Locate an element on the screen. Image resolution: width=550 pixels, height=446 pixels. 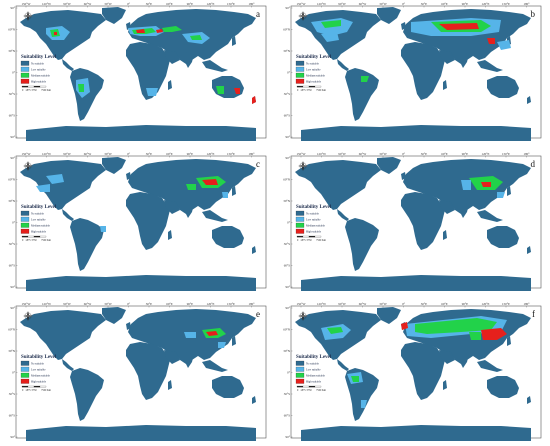
panel-letter: e is located at coordinates (258, 314).